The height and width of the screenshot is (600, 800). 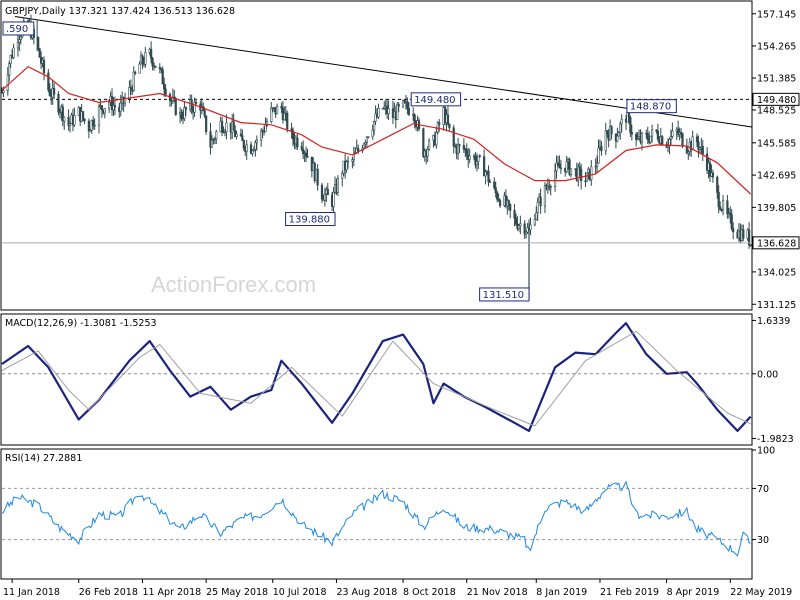 What do you see at coordinates (629, 592) in the screenshot?
I see `date-tick-label: 21 Feb 2019` at bounding box center [629, 592].